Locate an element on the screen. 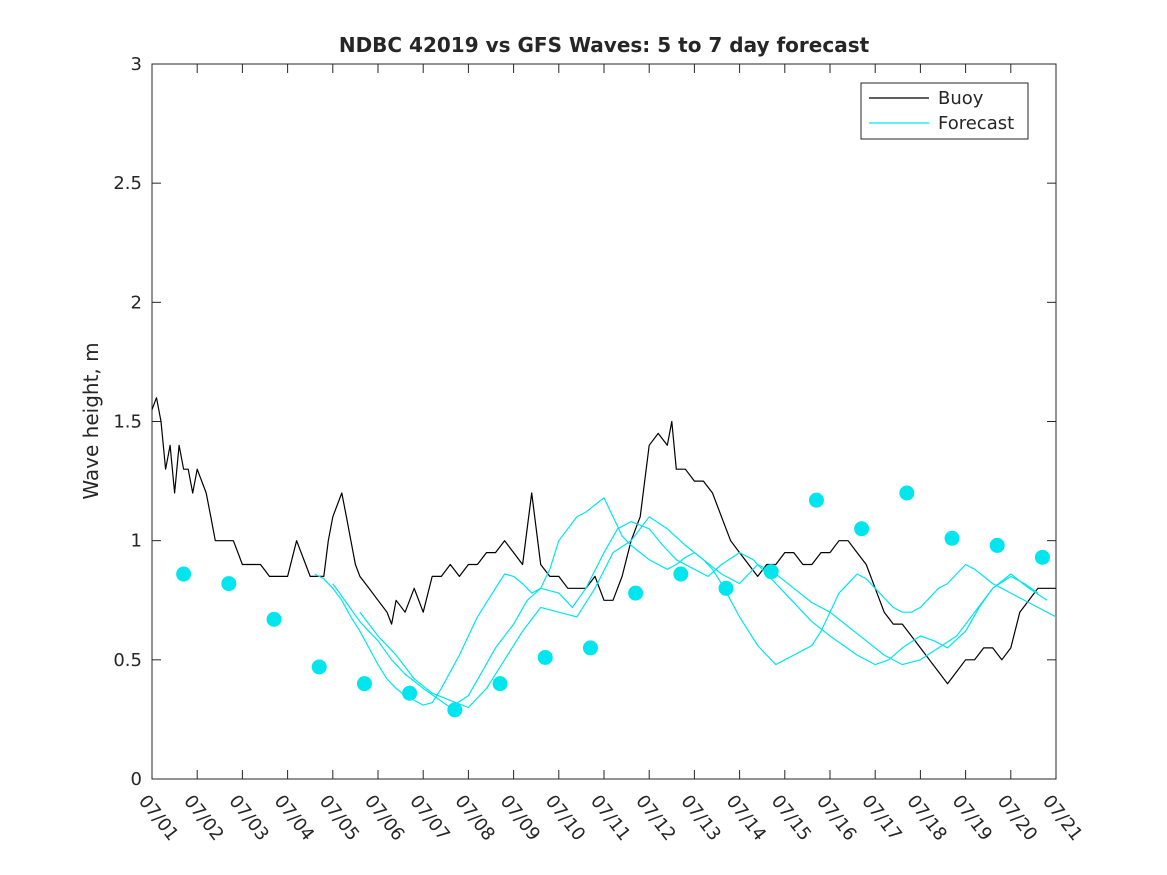  y-tick-label: 1 is located at coordinates (136, 541).